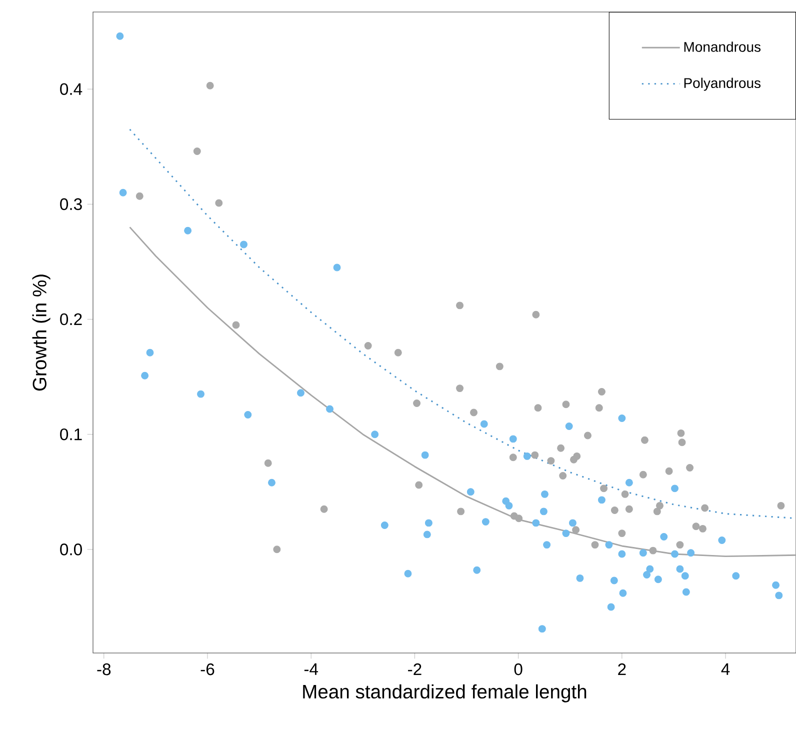 This screenshot has width=796, height=734. What do you see at coordinates (311, 669) in the screenshot?
I see `x-tick-label: -4` at bounding box center [311, 669].